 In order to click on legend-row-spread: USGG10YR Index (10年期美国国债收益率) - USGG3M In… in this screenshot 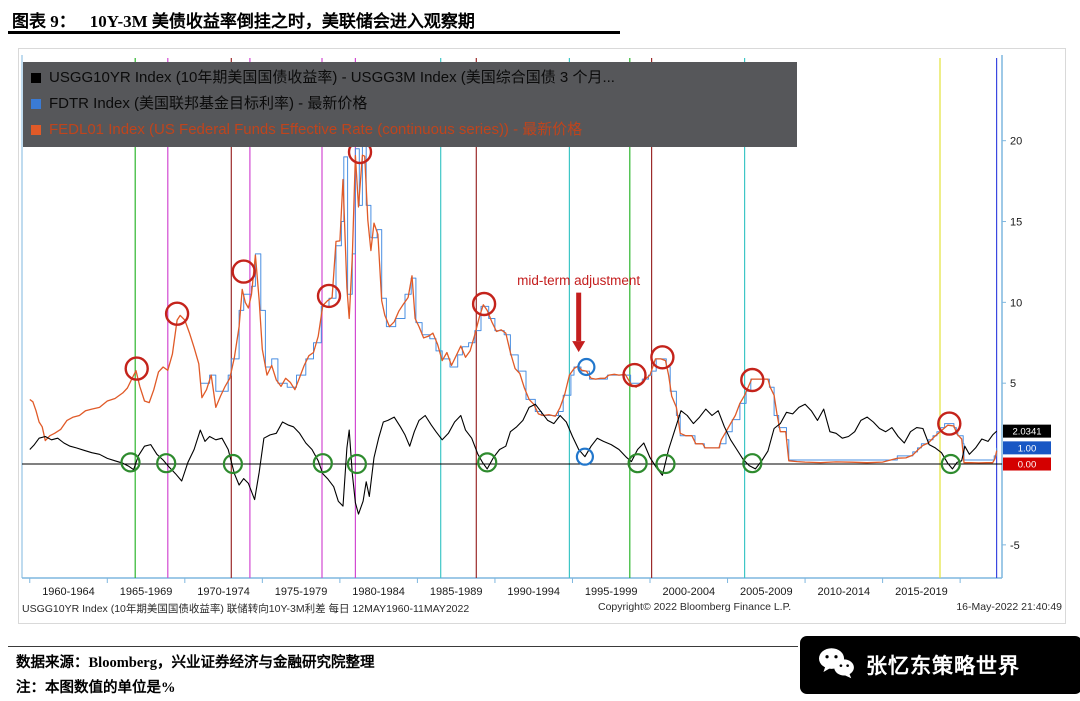, I will do `click(414, 78)`.